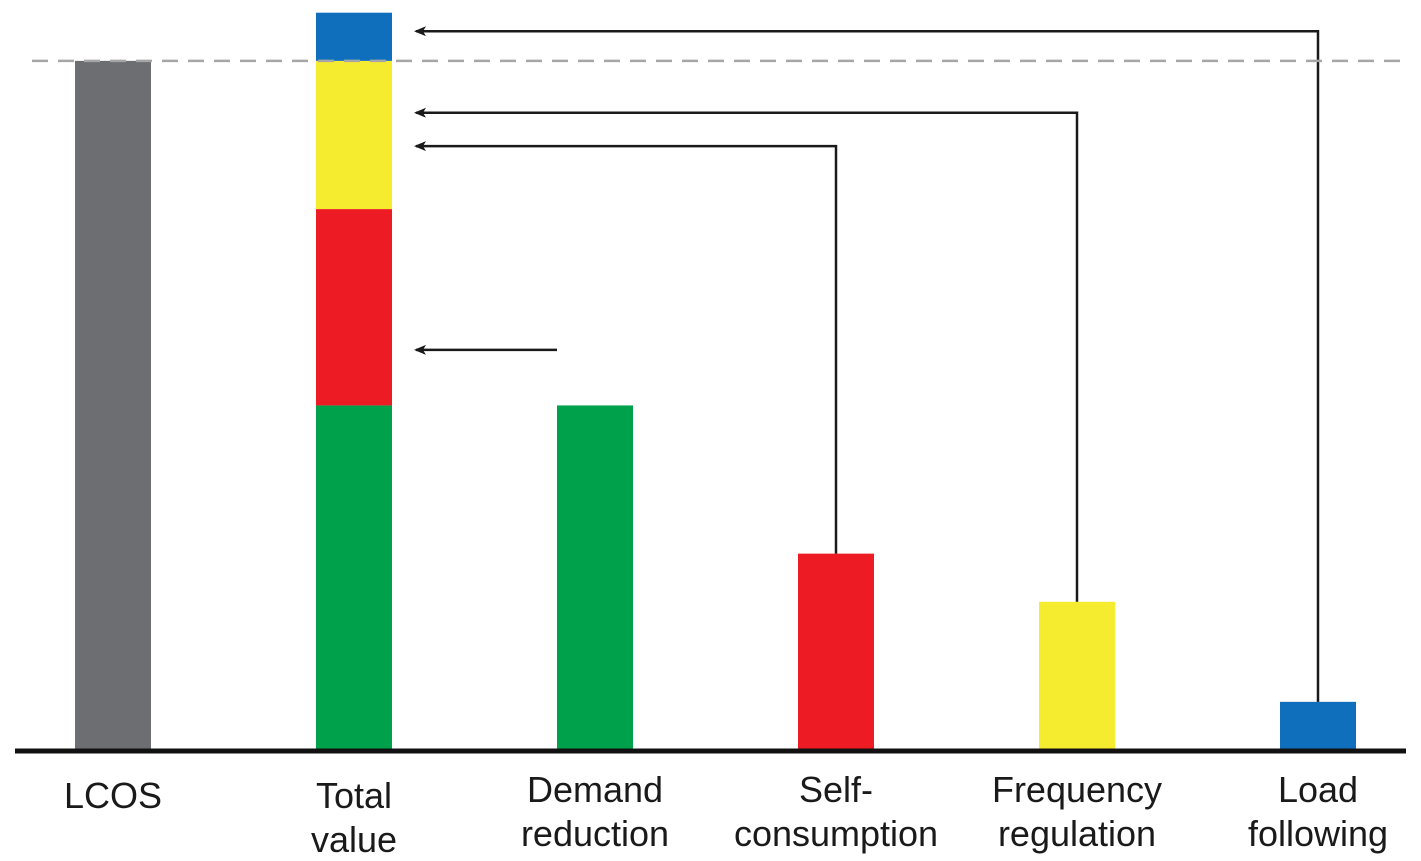 This screenshot has height=861, width=1421. I want to click on tick-label-line: LCOS, so click(113, 795).